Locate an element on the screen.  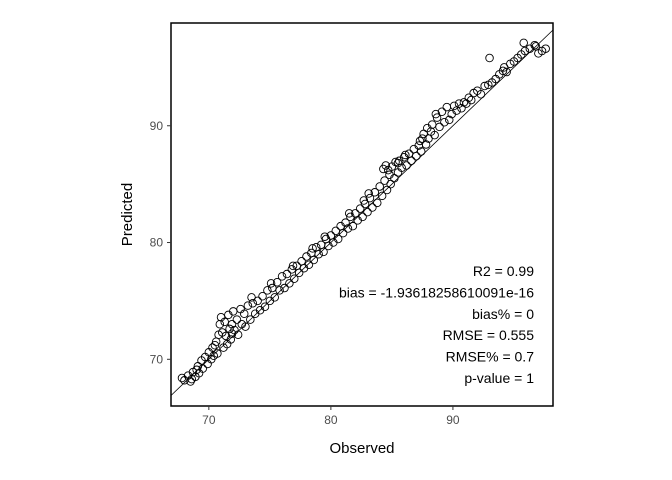
x-axis-ticks: 70 80 90 is located at coordinates (331, 416).